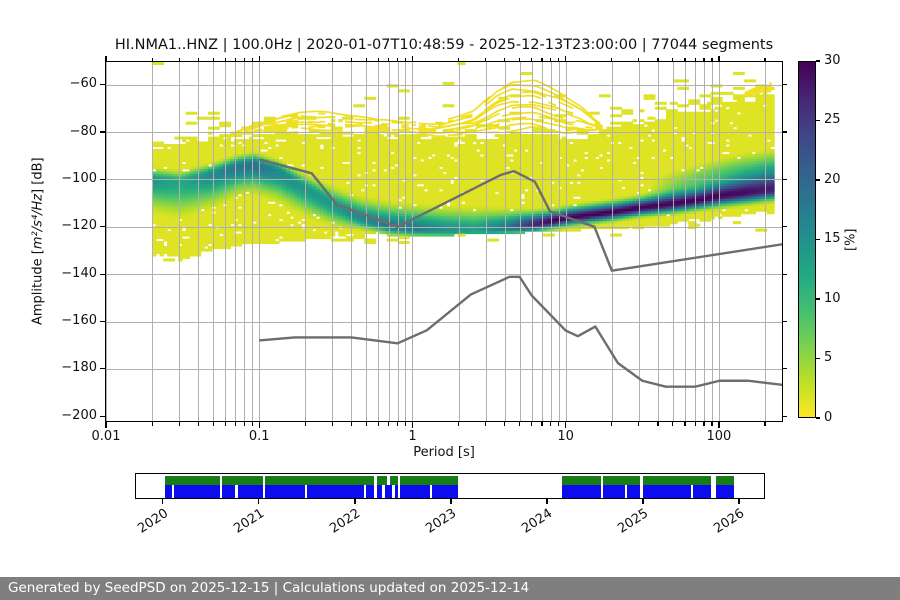 The image size is (900, 600). I want to click on x-tick-label: 100, so click(719, 436).